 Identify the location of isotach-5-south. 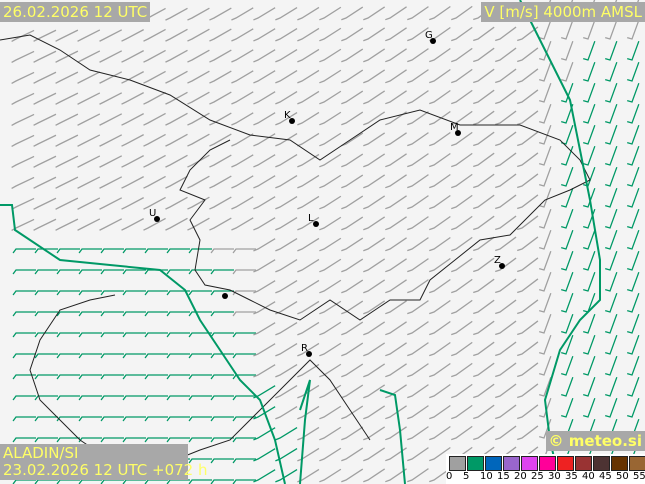
(352, 431).